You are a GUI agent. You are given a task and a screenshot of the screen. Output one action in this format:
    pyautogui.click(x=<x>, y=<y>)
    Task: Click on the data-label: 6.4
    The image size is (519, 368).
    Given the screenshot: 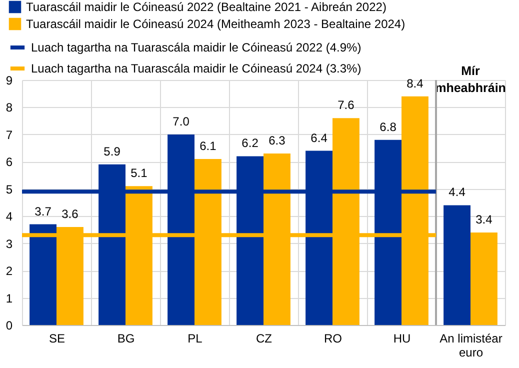 What is the action you would take?
    pyautogui.click(x=319, y=137)
    